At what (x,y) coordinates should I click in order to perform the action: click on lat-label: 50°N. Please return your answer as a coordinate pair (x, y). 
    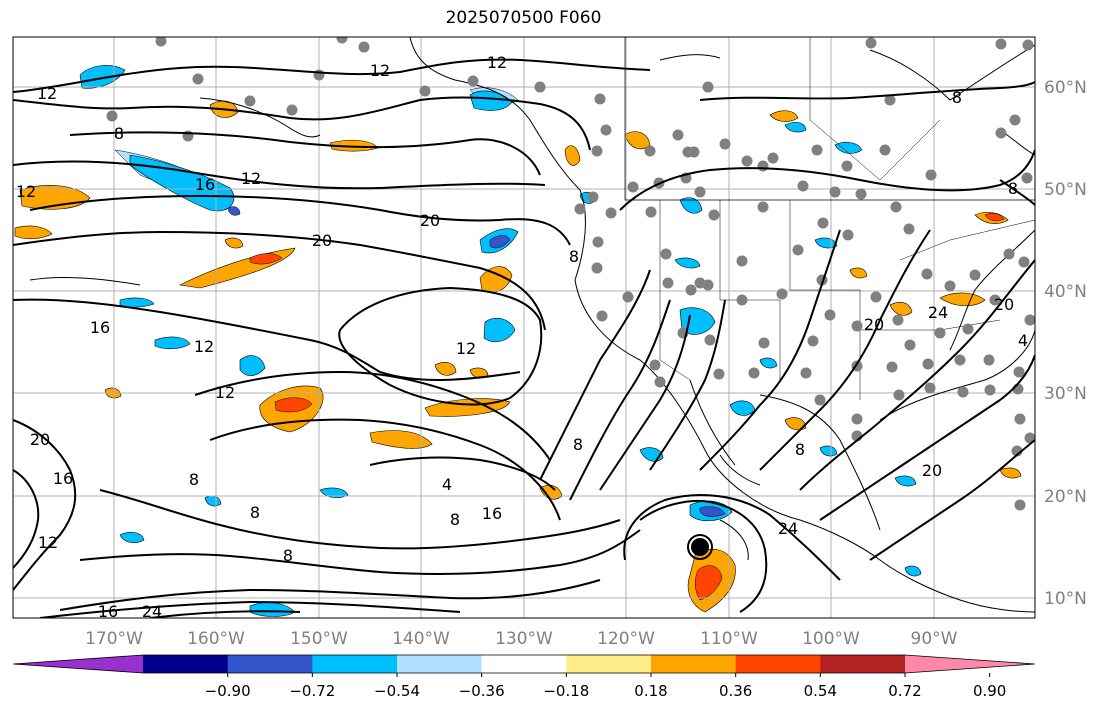
    Looking at the image, I should click on (1065, 190).